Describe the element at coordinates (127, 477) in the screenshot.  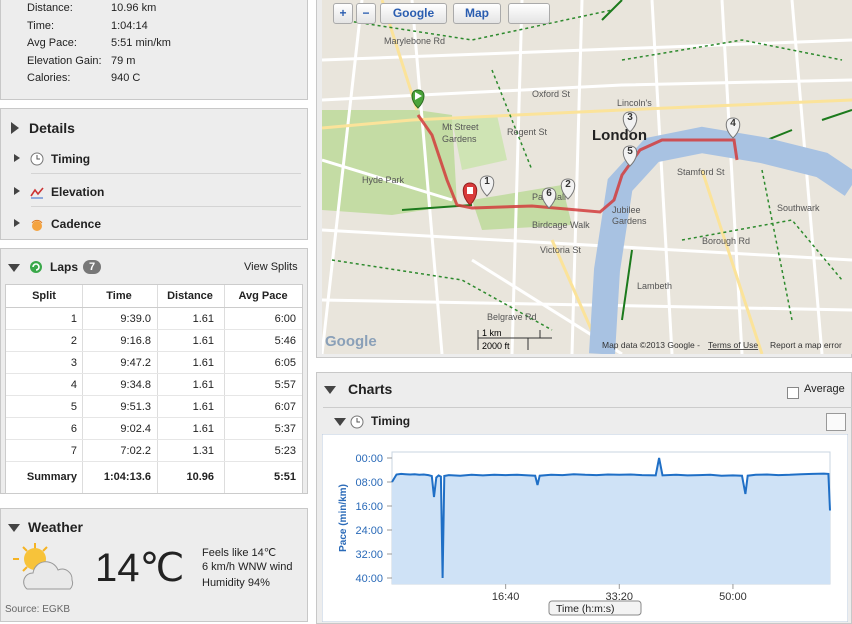
I see `summary-cell: 1:04:13.6` at that location.